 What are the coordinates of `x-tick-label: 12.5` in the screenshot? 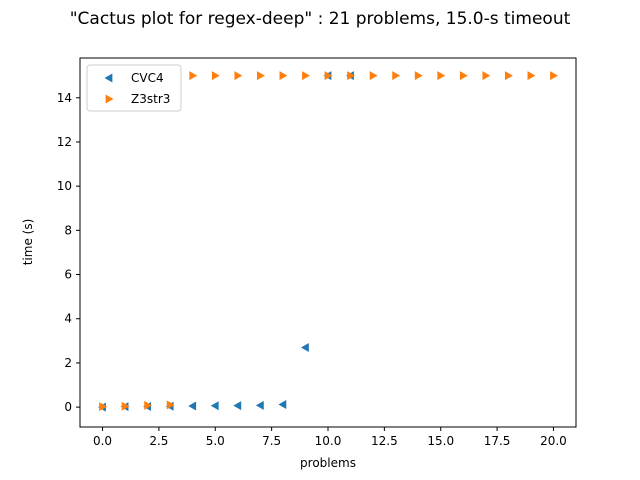 It's located at (384, 441).